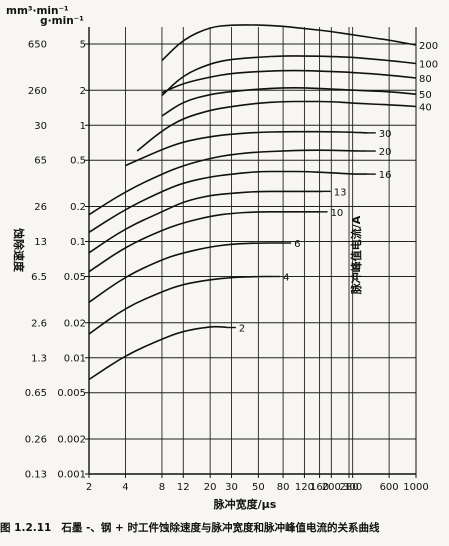 The width and height of the screenshot is (449, 546). Describe the element at coordinates (36, 440) in the screenshot. I see `y-tick-label-volume: 0.26` at that location.